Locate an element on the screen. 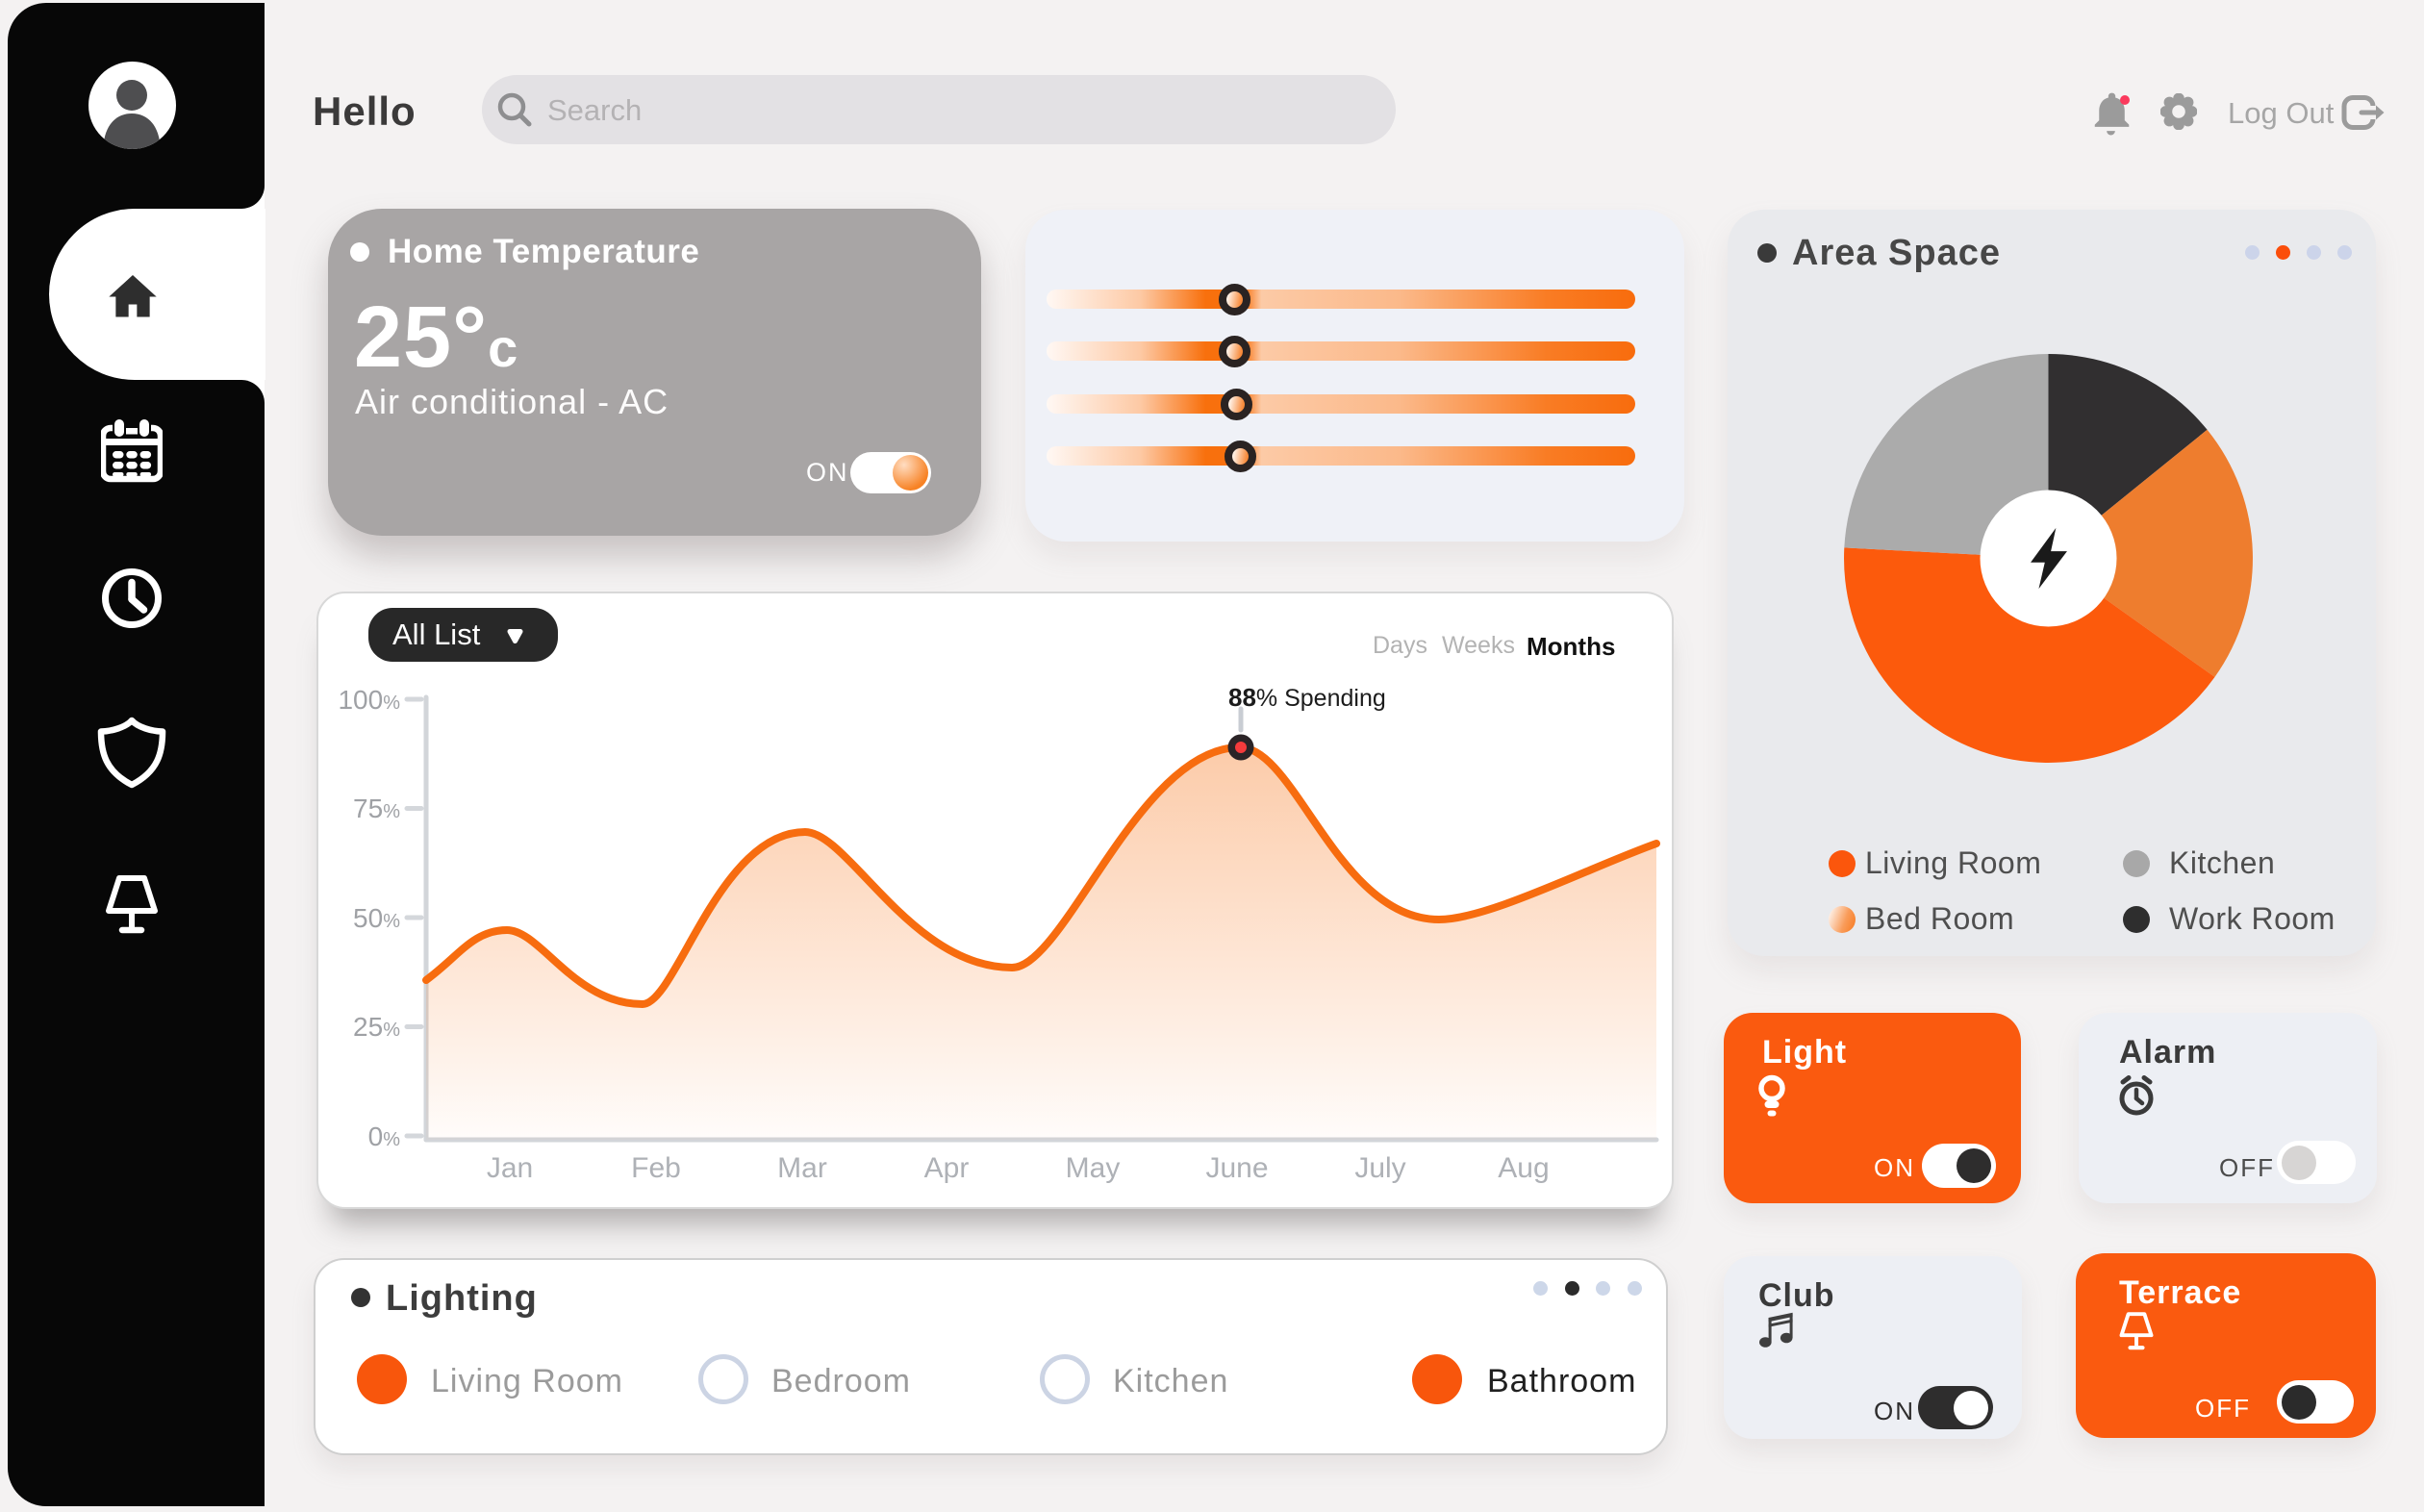  svg-text: Feb is located at coordinates (656, 1168).